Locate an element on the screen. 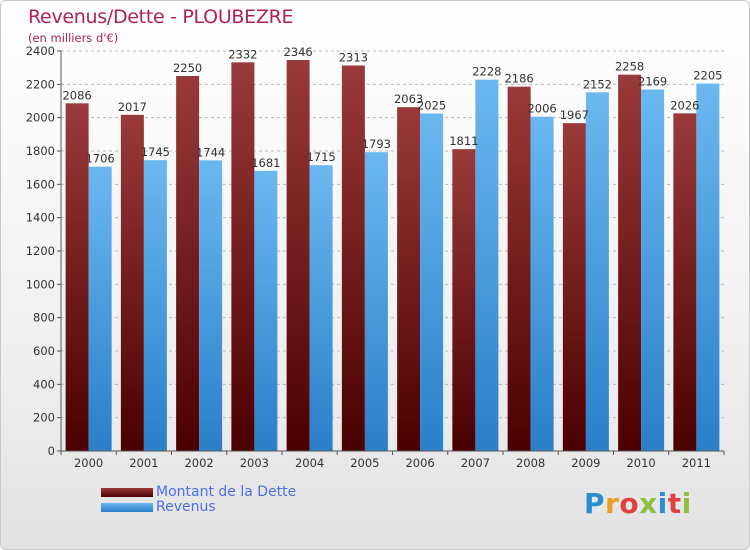 This screenshot has width=750, height=550. legend-label-revenus: Revenus is located at coordinates (186, 507).